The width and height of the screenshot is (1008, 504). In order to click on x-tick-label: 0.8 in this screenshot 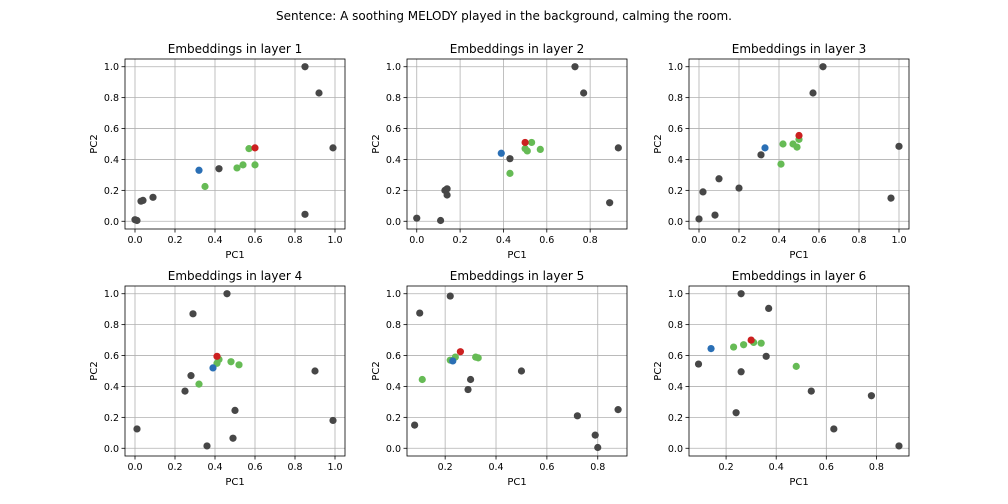, I will do `click(294, 467)`.